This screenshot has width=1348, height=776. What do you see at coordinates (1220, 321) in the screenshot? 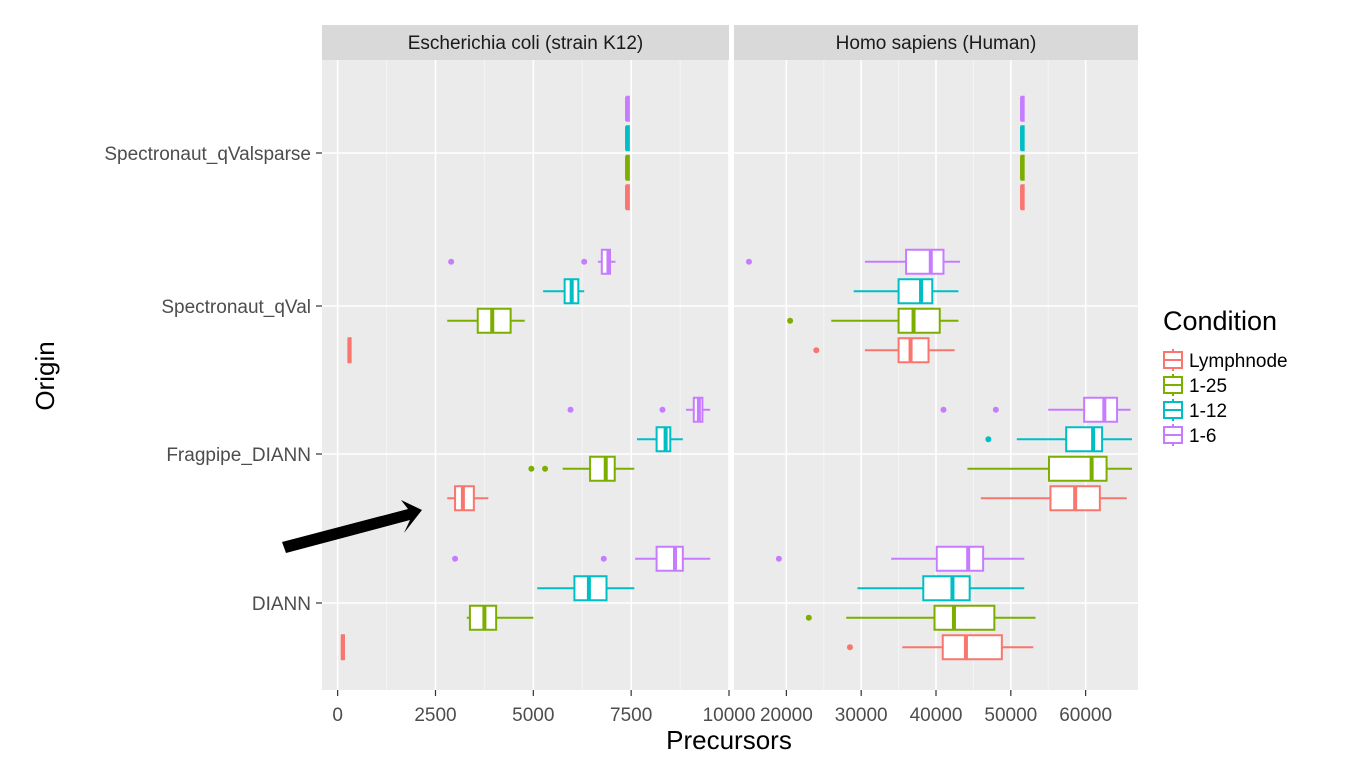
I see `legend-title: Condition` at bounding box center [1220, 321].